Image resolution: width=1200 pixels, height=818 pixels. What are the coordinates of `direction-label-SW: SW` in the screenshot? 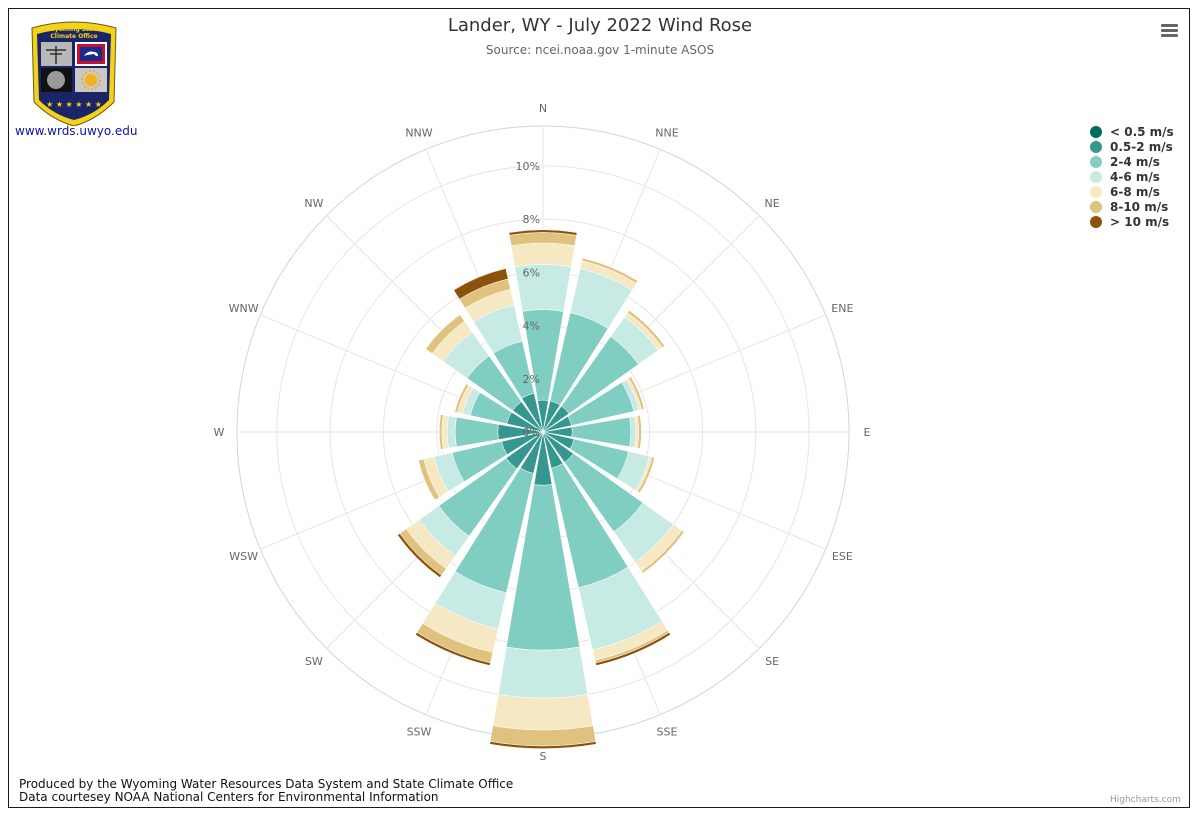 It's located at (314, 661).